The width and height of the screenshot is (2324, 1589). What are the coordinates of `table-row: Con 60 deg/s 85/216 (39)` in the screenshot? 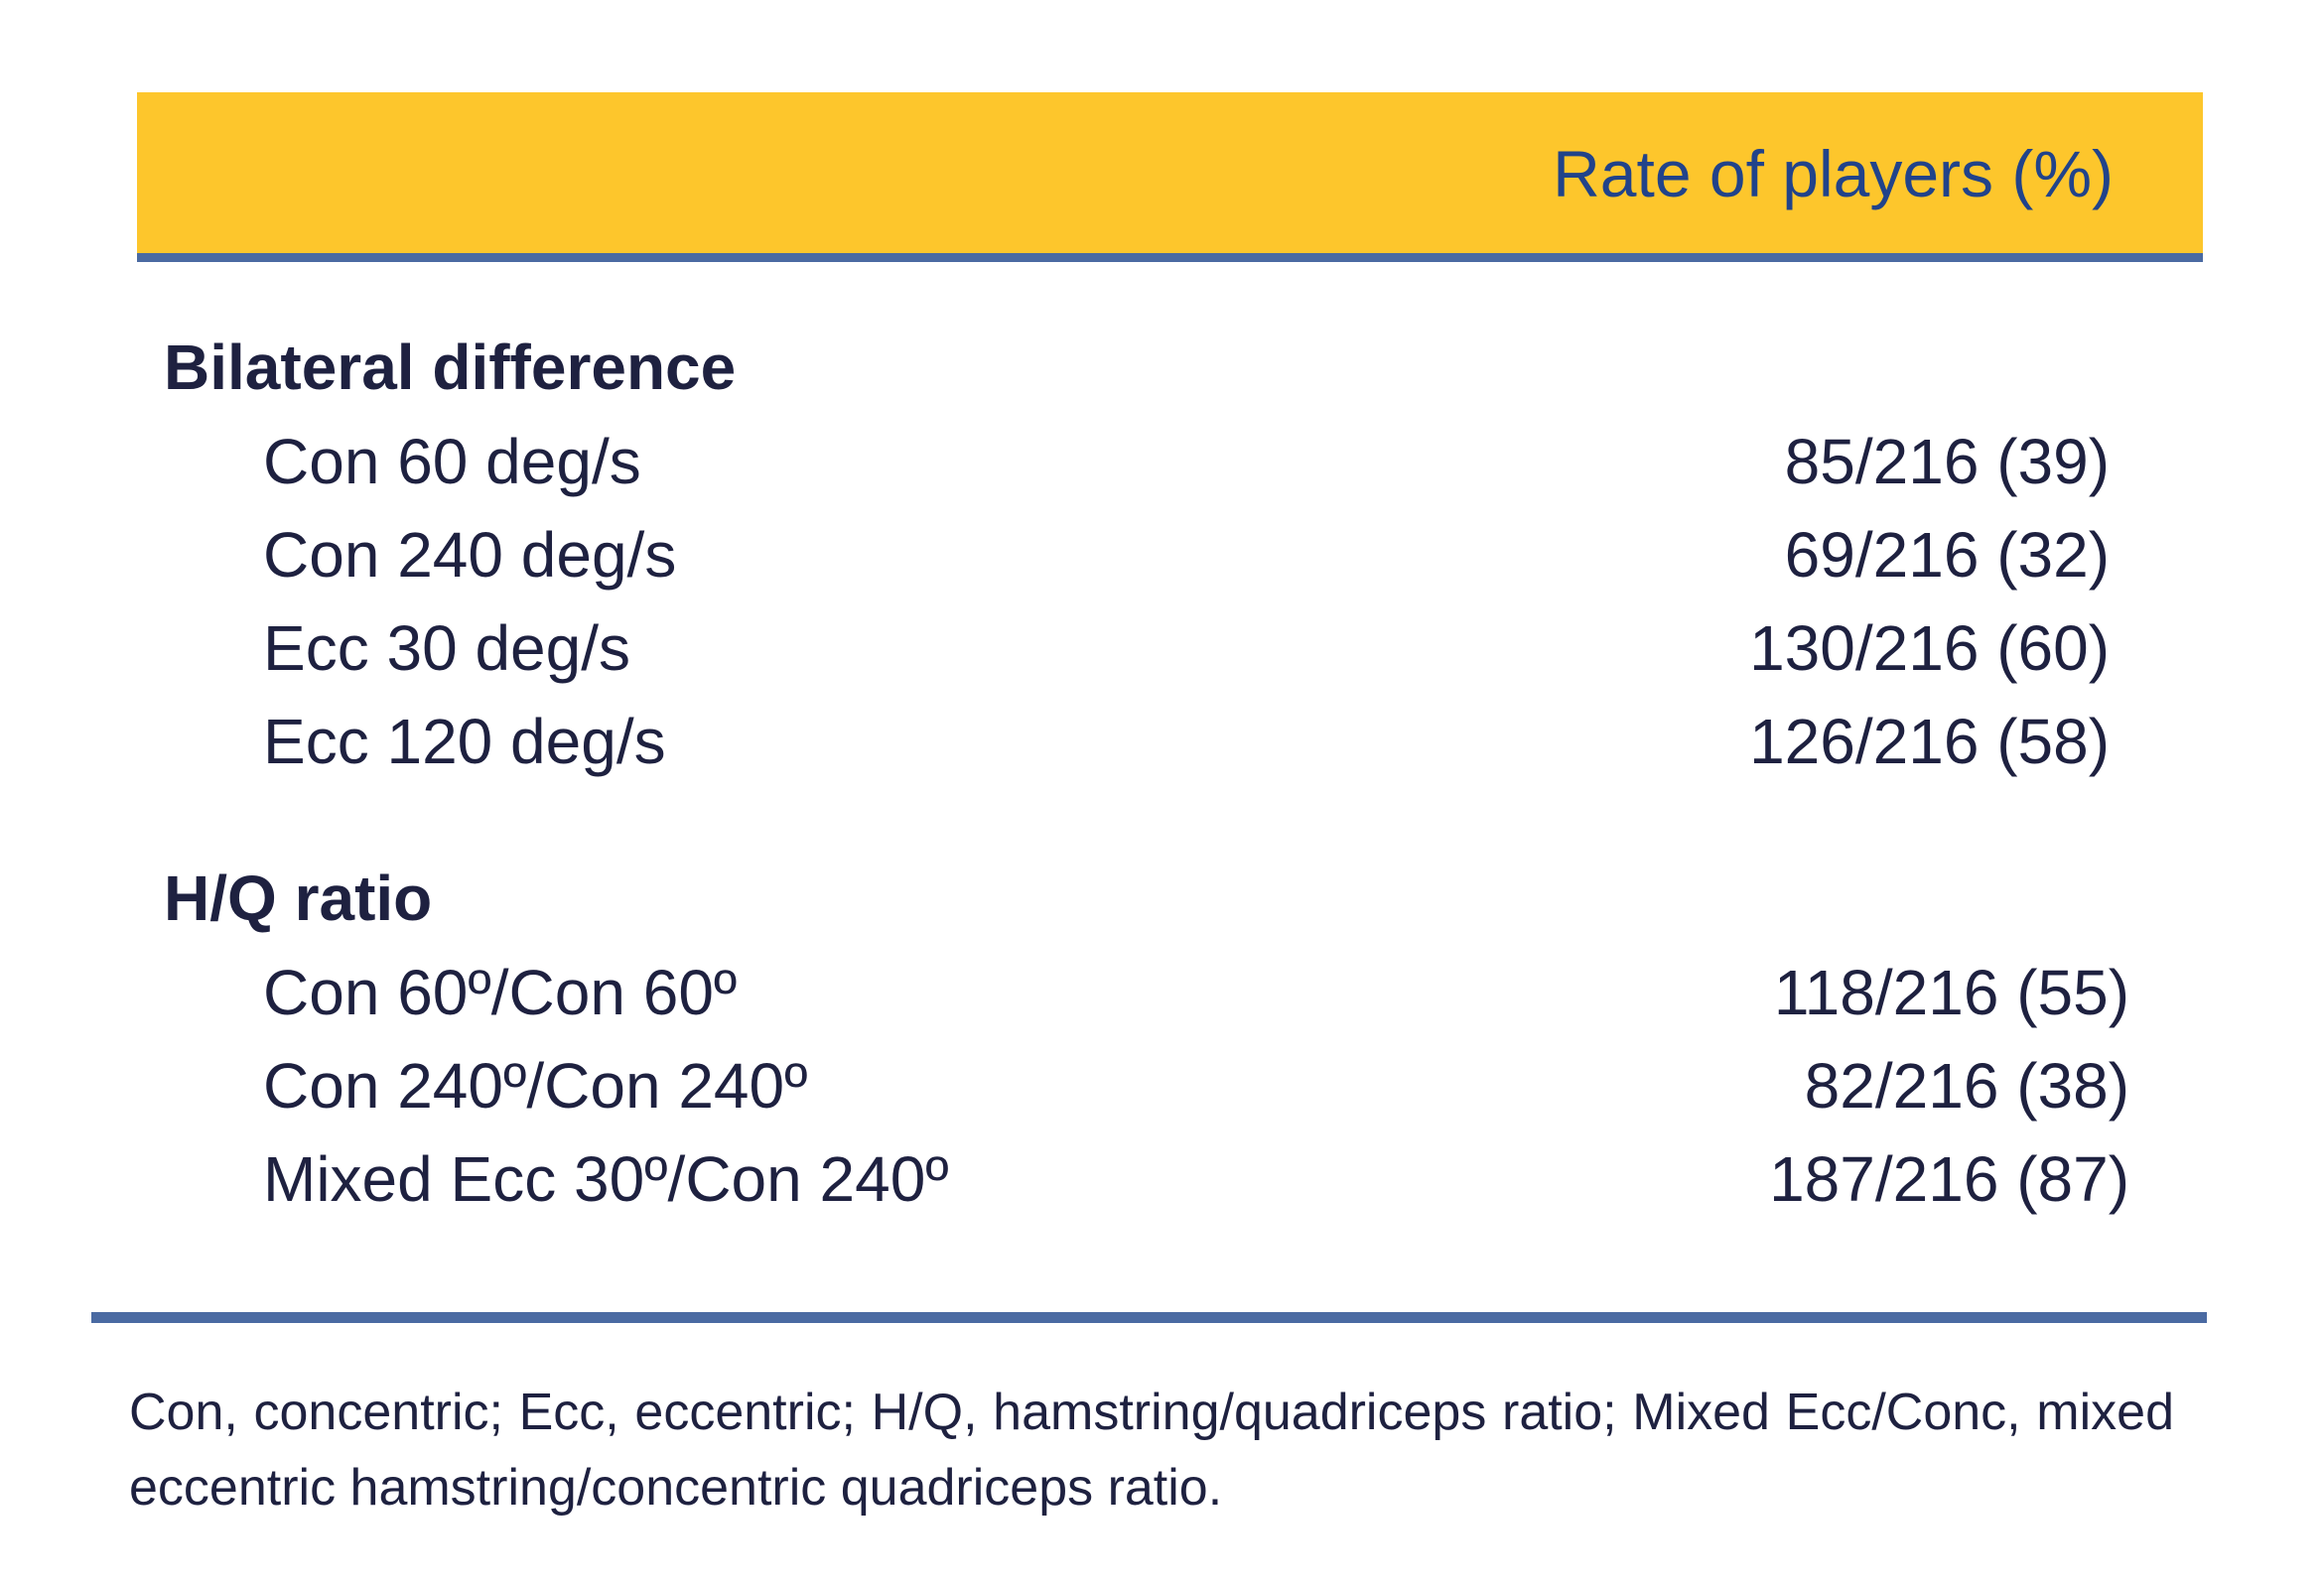 It's located at (1186, 461).